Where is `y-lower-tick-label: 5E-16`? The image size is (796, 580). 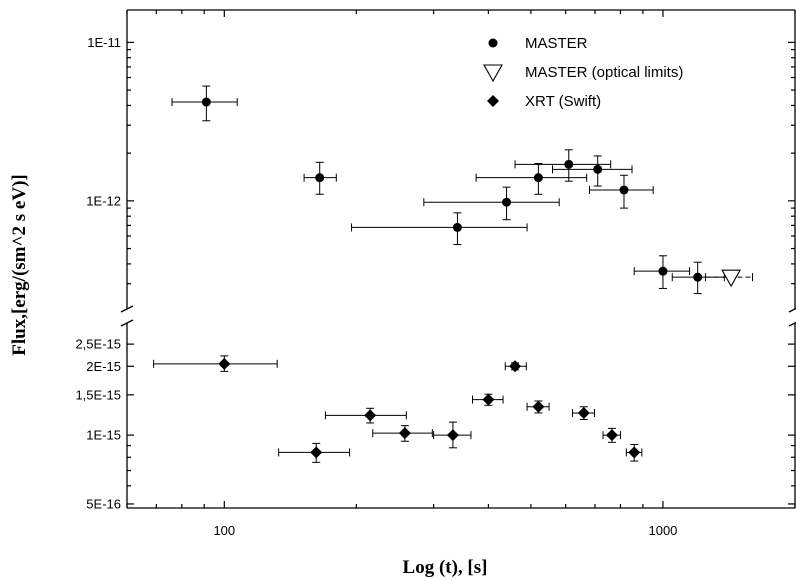 y-lower-tick-label: 5E-16 is located at coordinates (103, 503).